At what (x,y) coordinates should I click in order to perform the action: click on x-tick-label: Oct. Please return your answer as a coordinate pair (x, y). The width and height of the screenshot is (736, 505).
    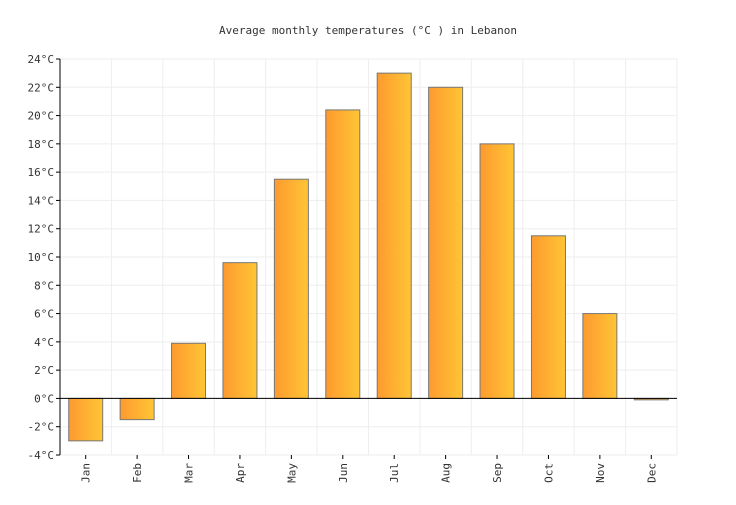
    Looking at the image, I should click on (548, 473).